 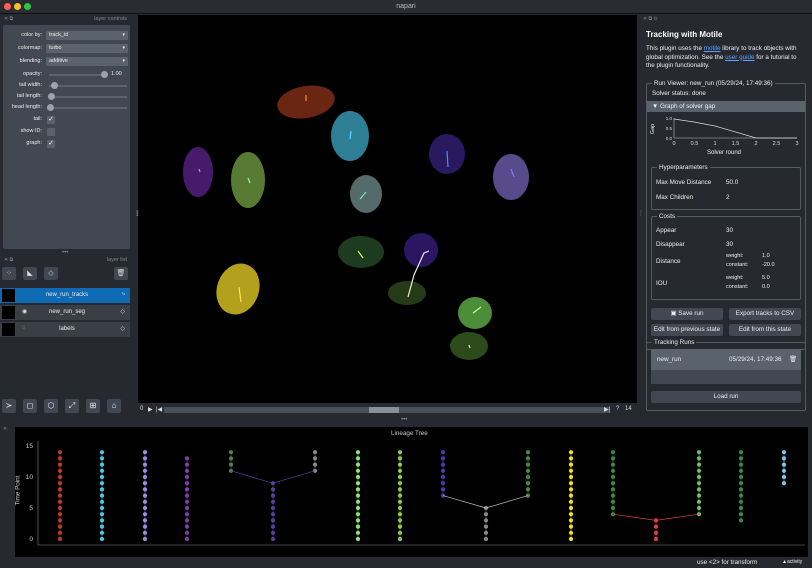 I want to click on close-dock-icon: ✕ ⧉ ⊙, so click(x=650, y=19).